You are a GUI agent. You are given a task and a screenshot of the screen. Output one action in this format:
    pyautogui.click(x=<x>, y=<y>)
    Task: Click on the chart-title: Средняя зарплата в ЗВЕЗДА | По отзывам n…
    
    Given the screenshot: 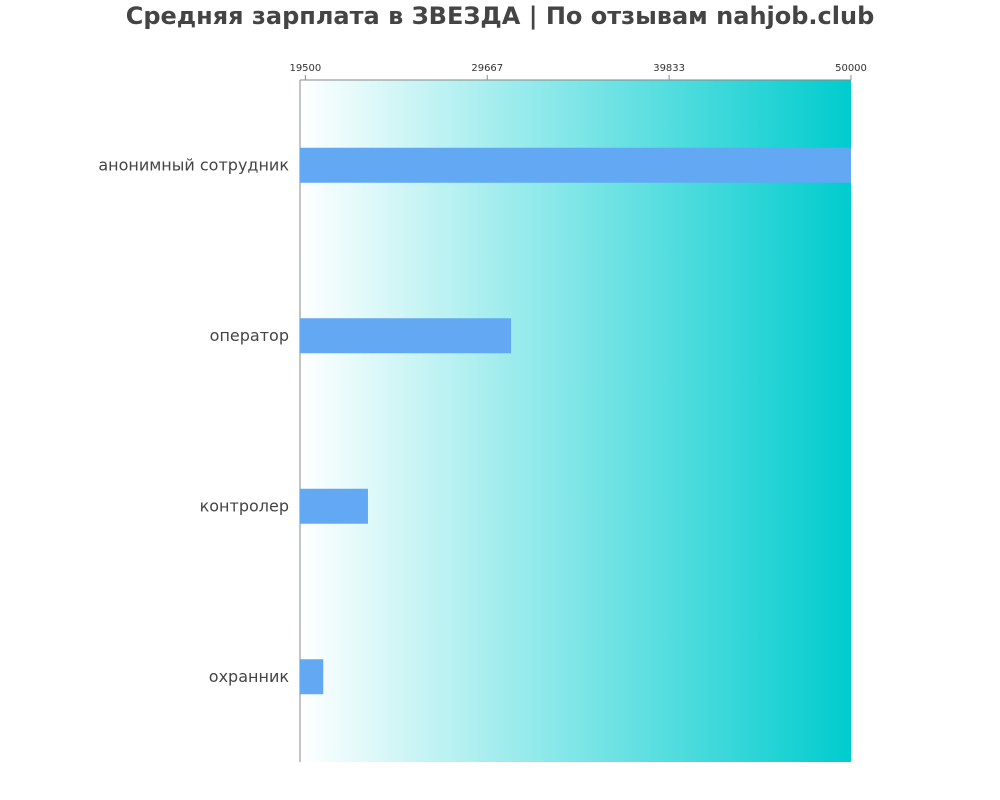 What is the action you would take?
    pyautogui.click(x=500, y=16)
    